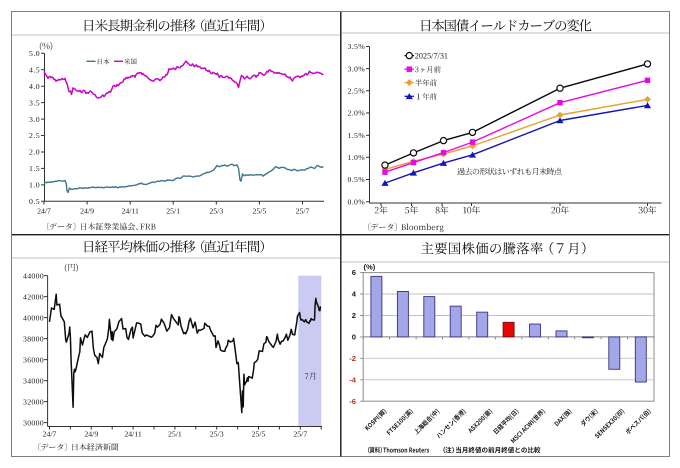 The width and height of the screenshot is (680, 468). I want to click on svg-text: 34000, so click(33, 380).